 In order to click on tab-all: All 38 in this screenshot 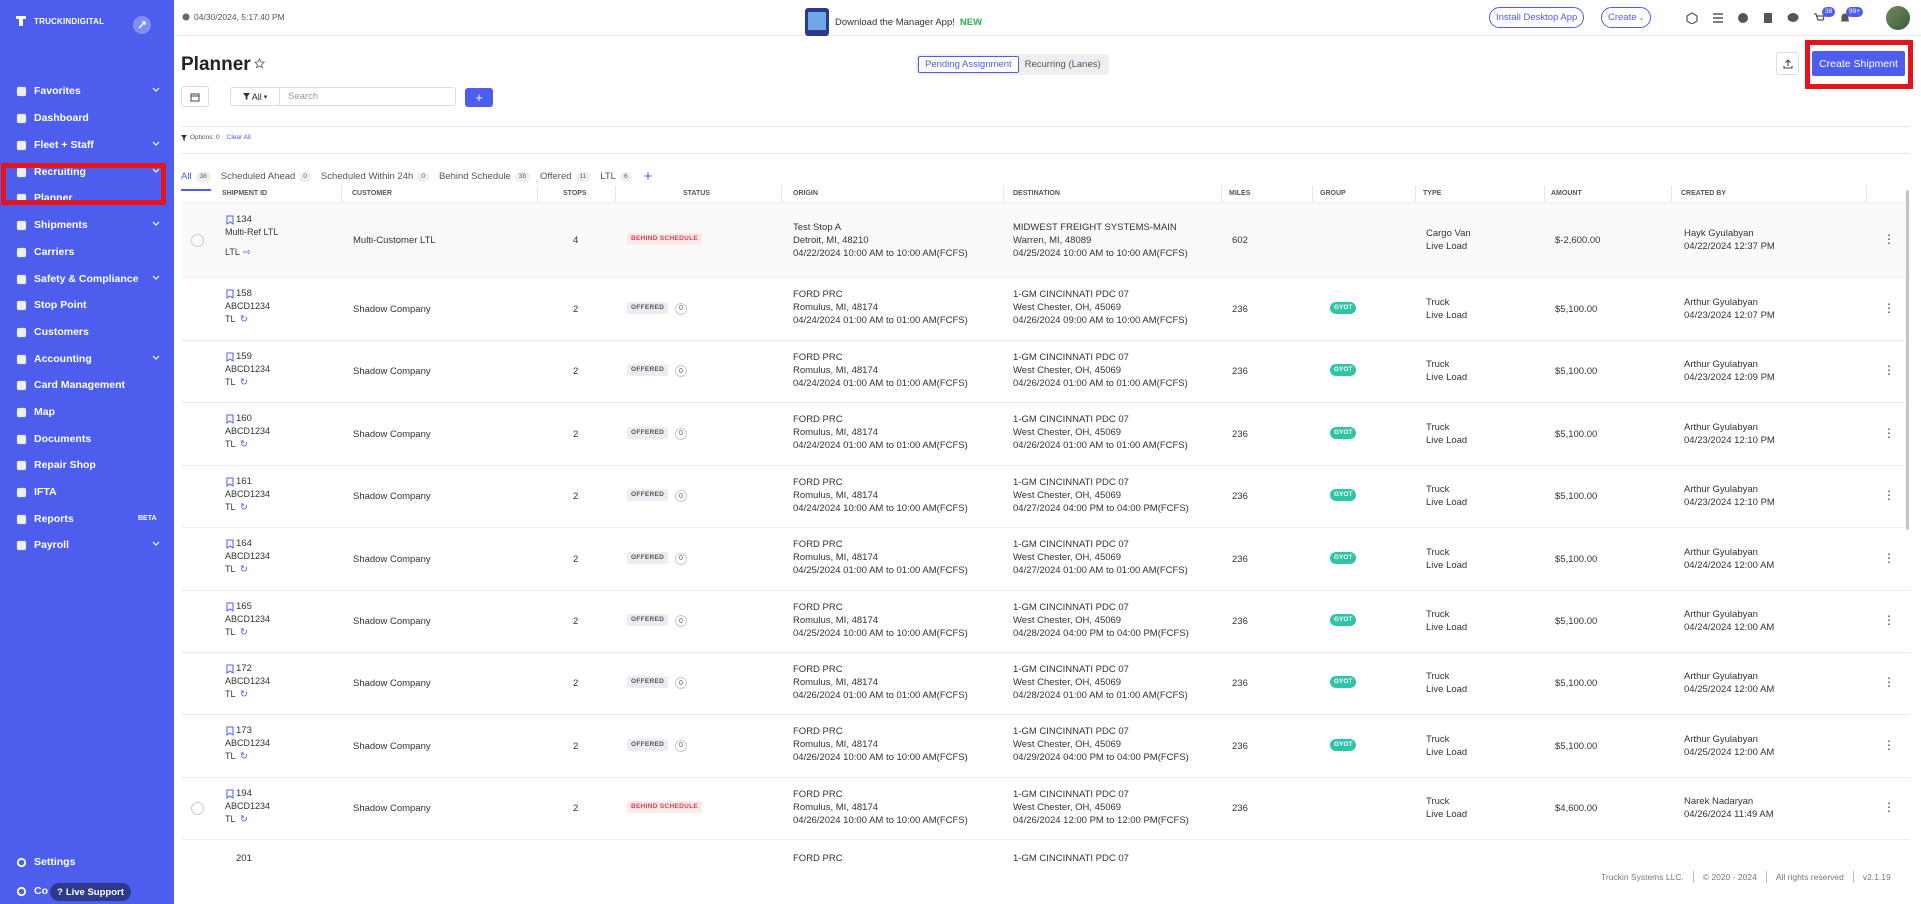, I will do `click(196, 180)`.